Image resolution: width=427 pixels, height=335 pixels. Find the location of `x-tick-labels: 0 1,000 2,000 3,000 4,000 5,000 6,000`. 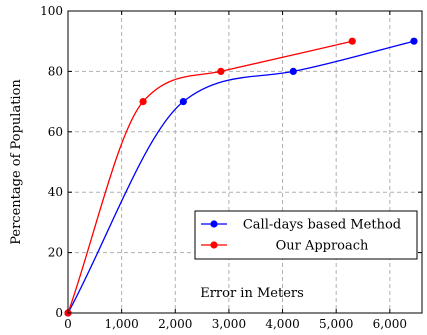

x-tick-labels: 0 1,000 2,000 3,000 4,000 5,000 6,000 is located at coordinates (235, 324).